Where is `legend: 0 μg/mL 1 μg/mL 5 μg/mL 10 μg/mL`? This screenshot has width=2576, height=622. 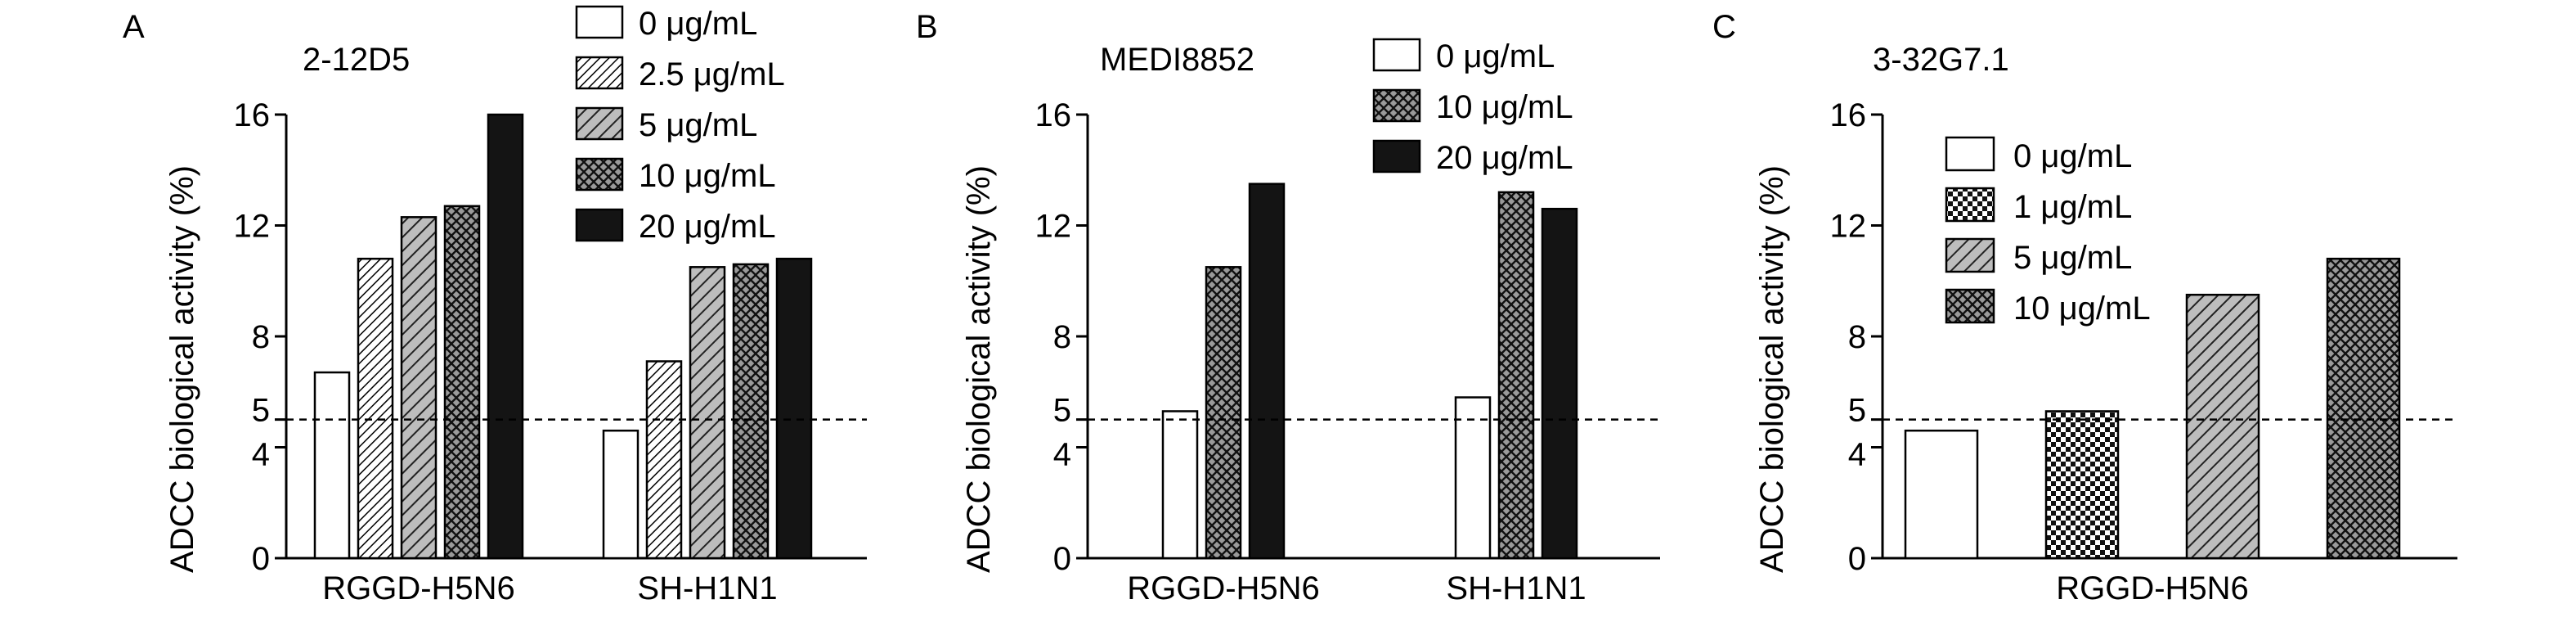 legend: 0 μg/mL 1 μg/mL 5 μg/mL 10 μg/mL is located at coordinates (2048, 231).